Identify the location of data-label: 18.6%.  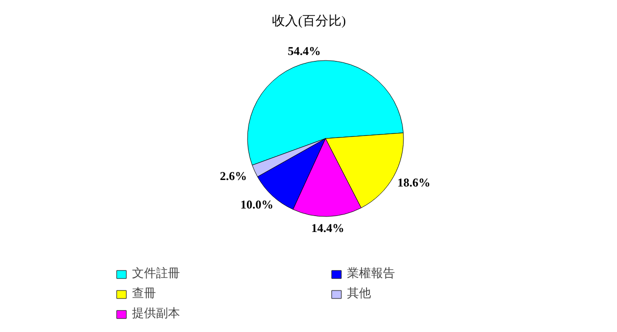
(413, 182).